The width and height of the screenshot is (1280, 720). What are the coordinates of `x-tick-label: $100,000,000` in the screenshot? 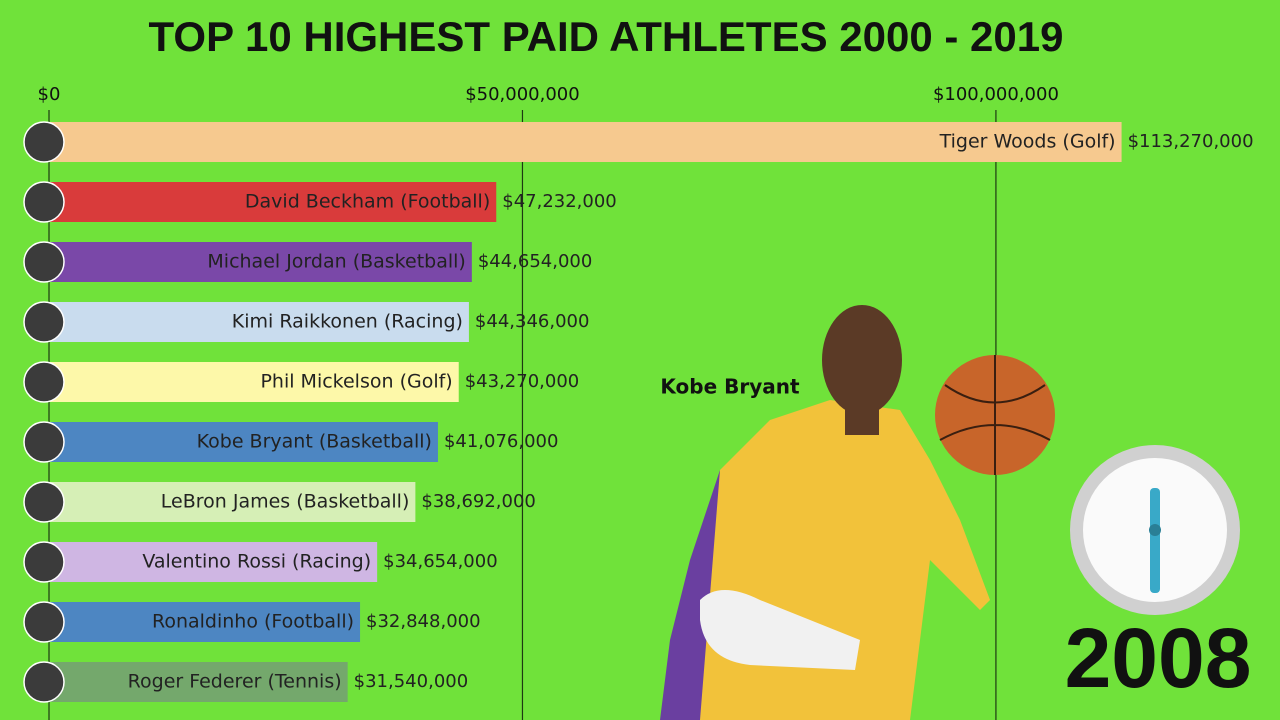 It's located at (996, 94).